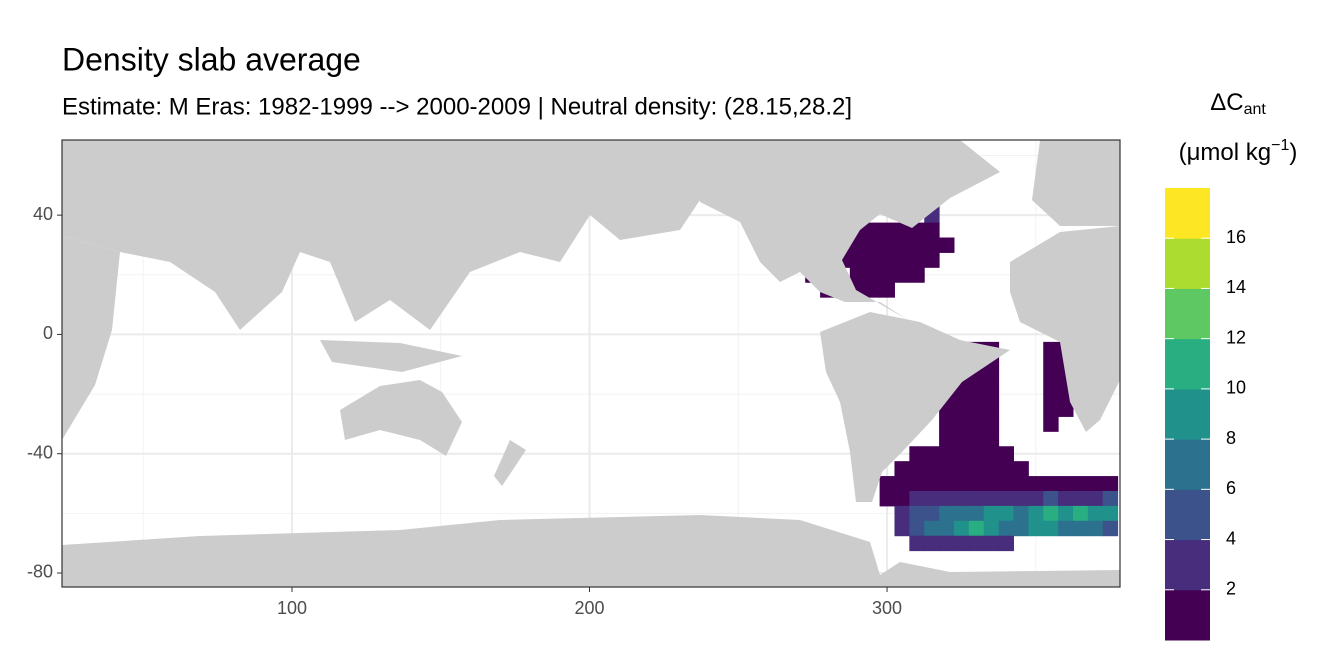 The image size is (1344, 672). Describe the element at coordinates (1236, 237) in the screenshot. I see `colorbar-label: 16` at that location.